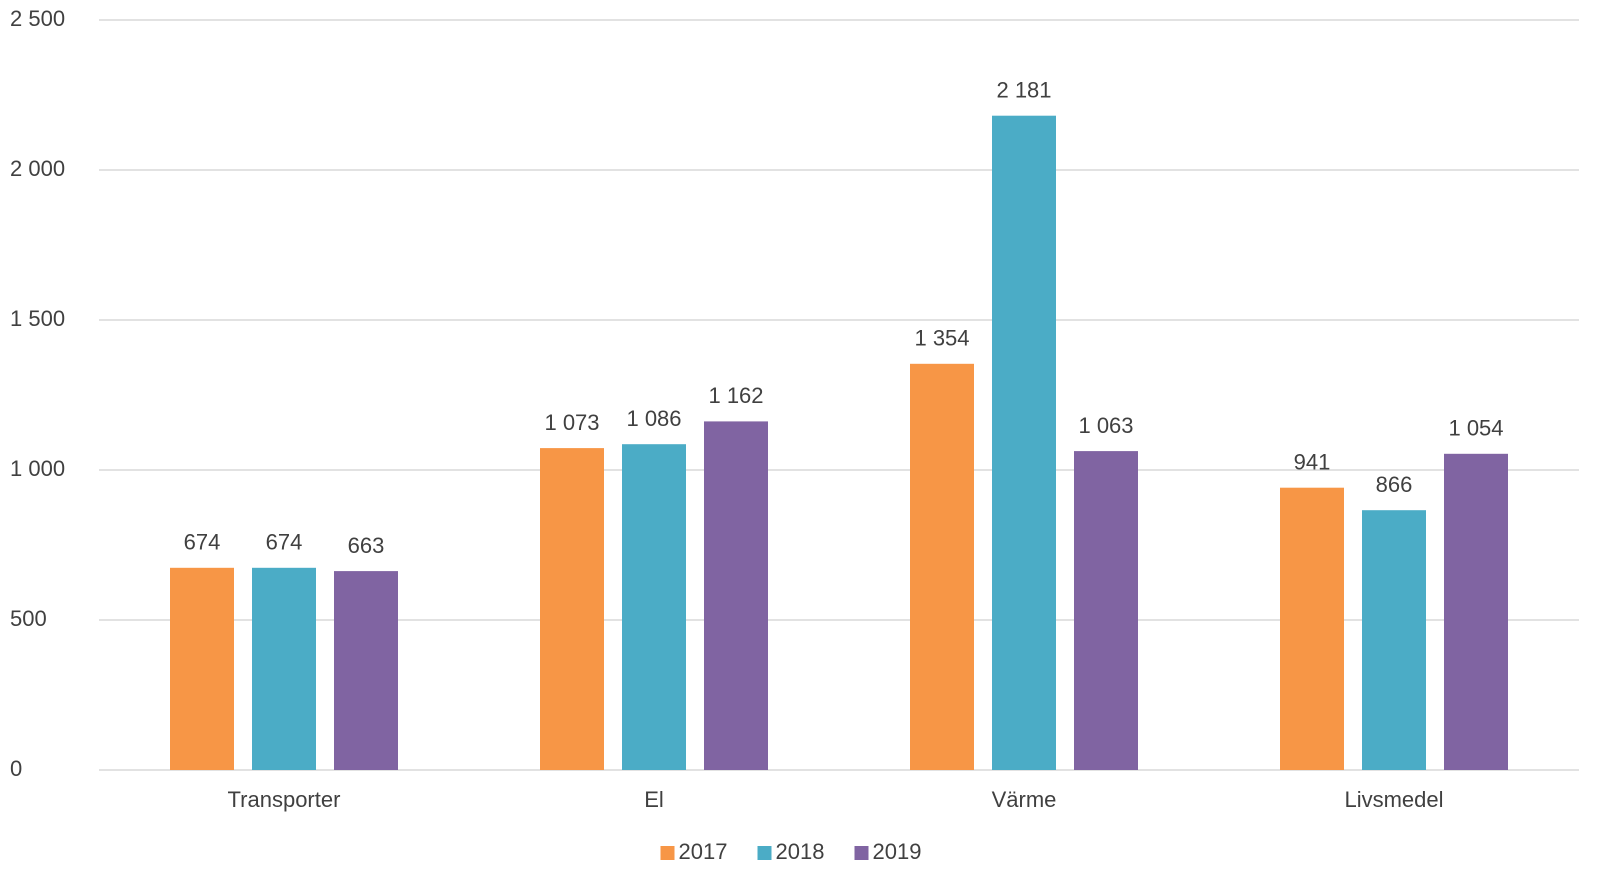  Describe the element at coordinates (735, 395) in the screenshot. I see `data-label: 1 162` at that location.